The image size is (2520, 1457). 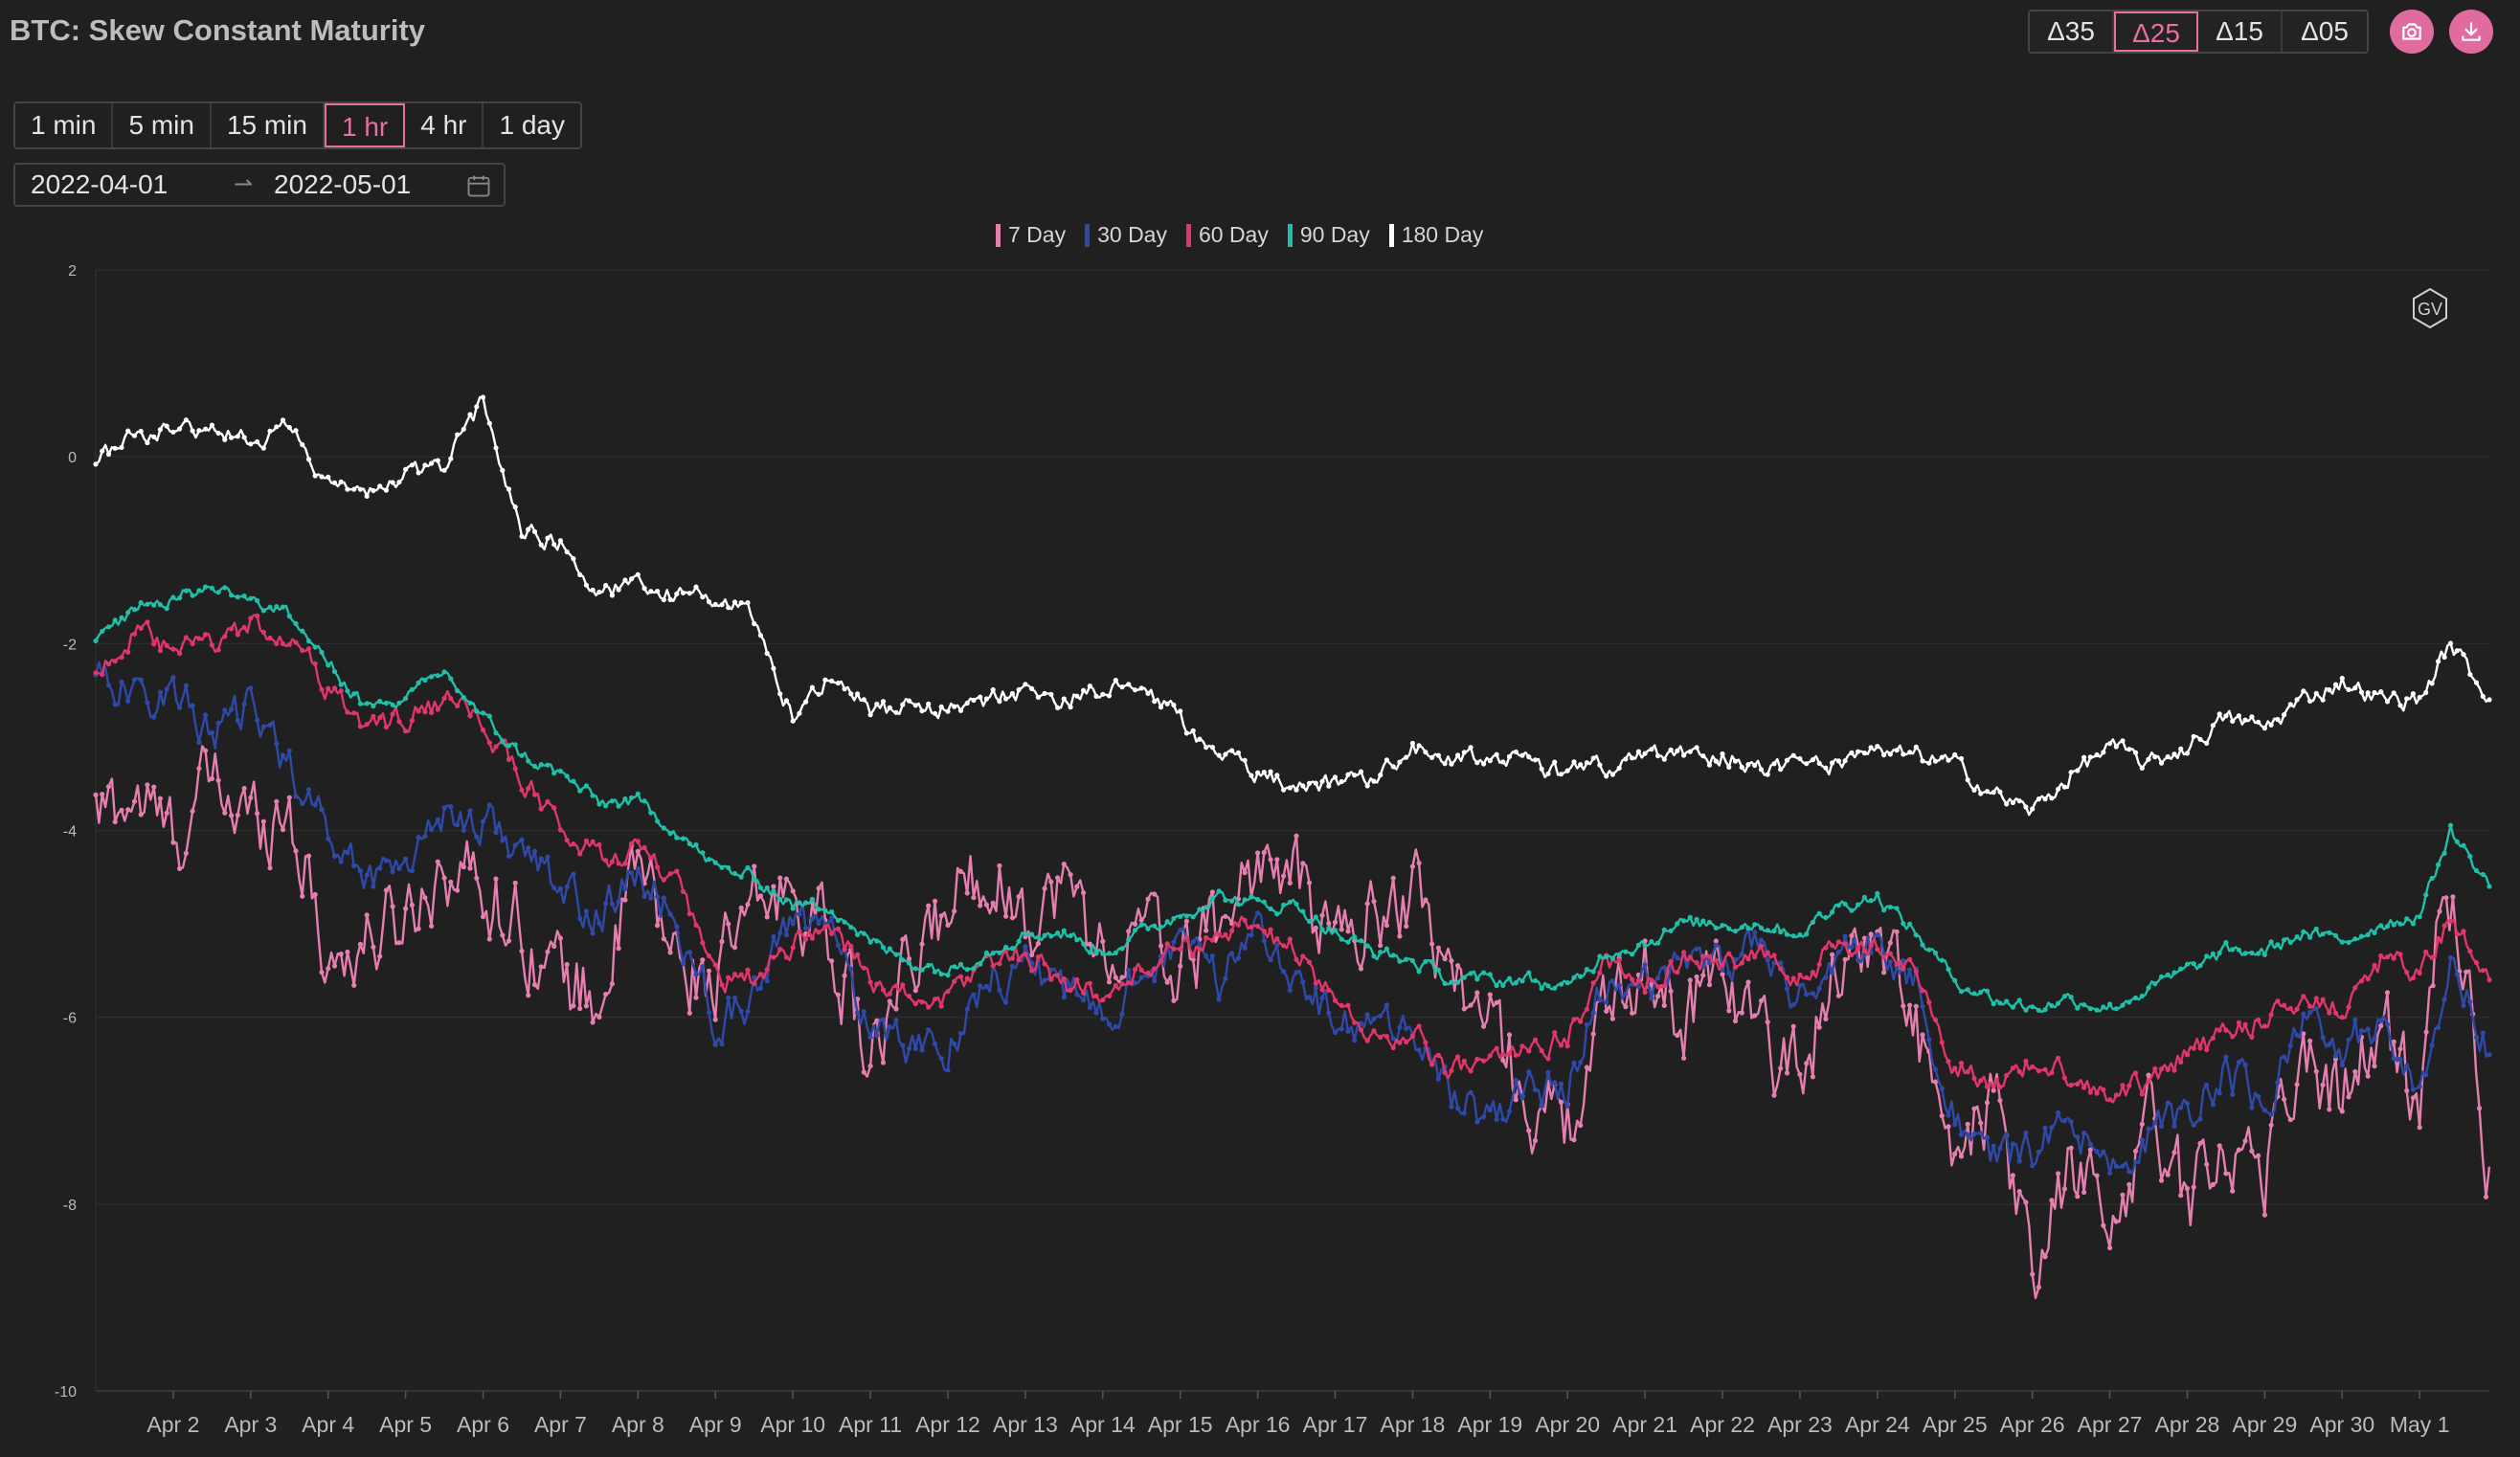 What do you see at coordinates (100, 184) in the screenshot?
I see `start-date-input: 2022-04-01` at bounding box center [100, 184].